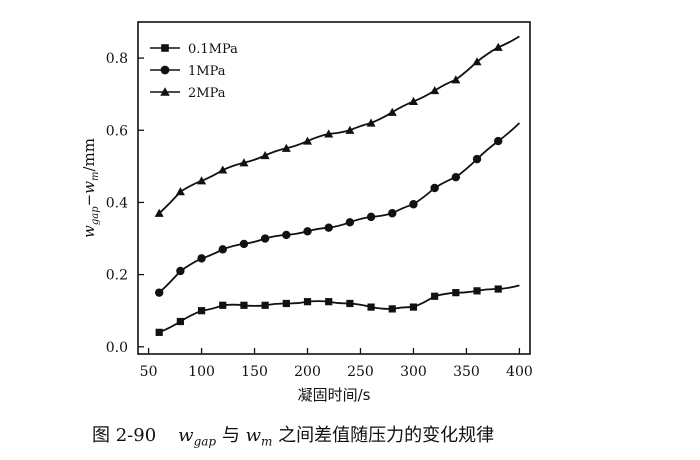 The image size is (700, 460). I want to click on legend-label: 1MPa, so click(207, 71).